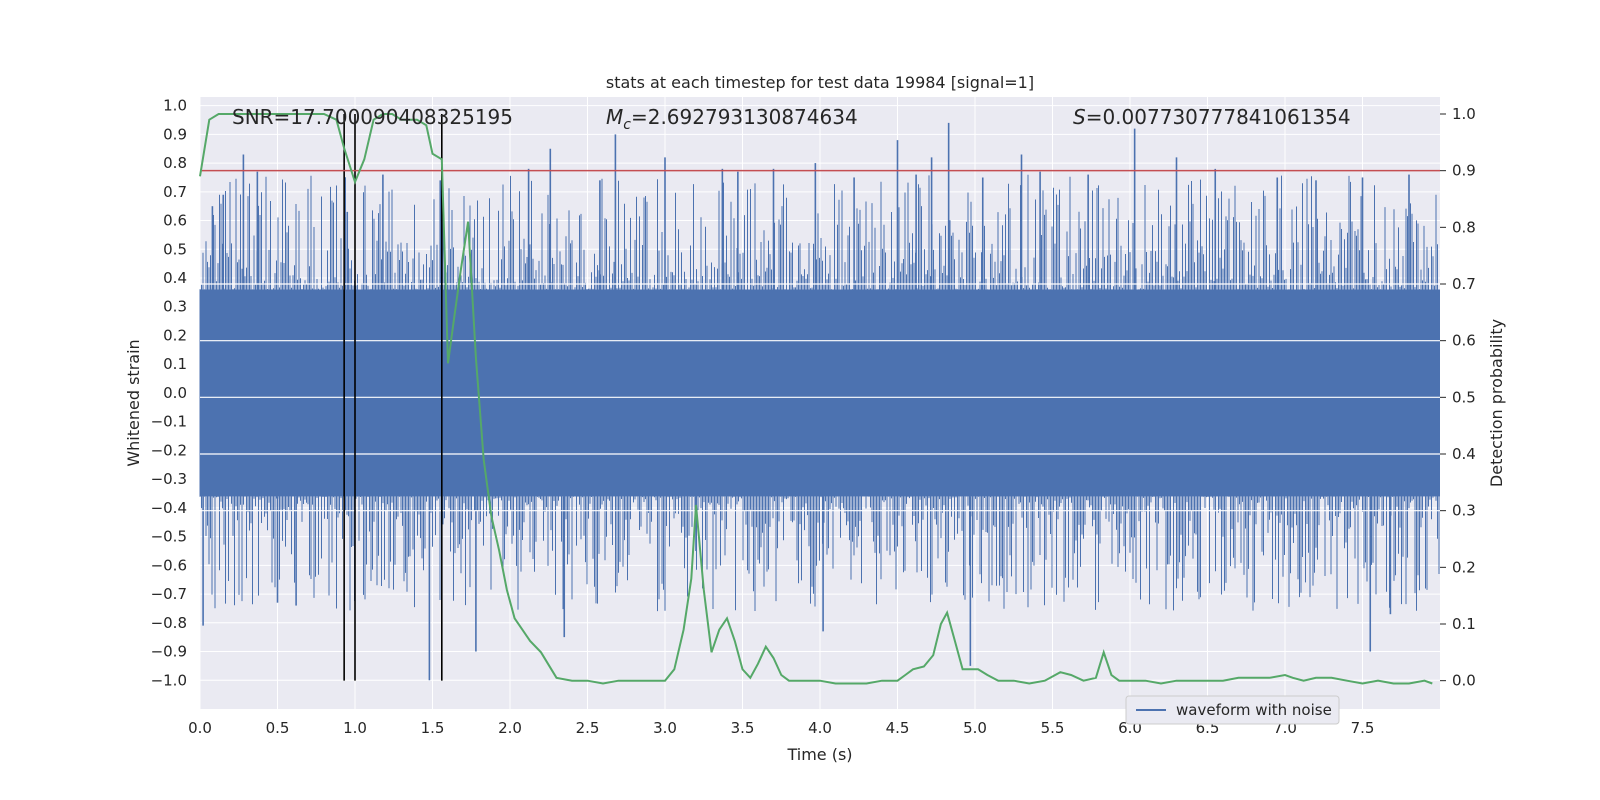 The height and width of the screenshot is (800, 1600). Describe the element at coordinates (175, 364) in the screenshot. I see `y-left-tick-label: 0.1` at that location.